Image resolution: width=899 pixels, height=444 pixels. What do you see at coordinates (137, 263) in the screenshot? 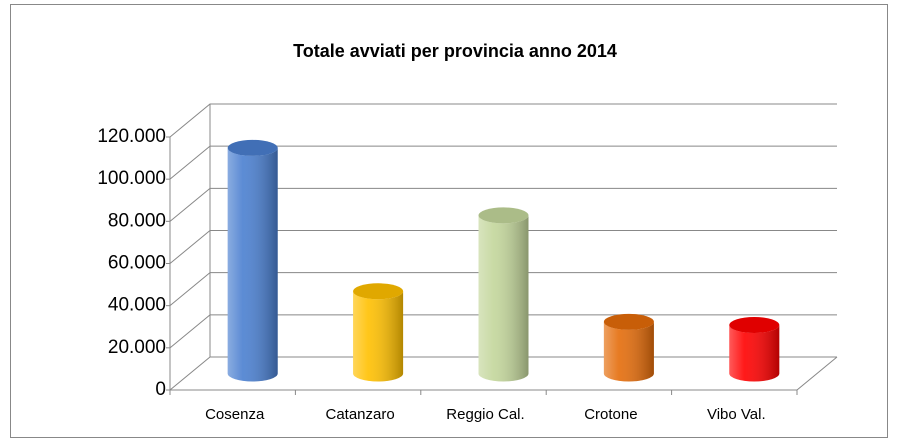
I see `y-tick-label: 60.000` at bounding box center [137, 263].